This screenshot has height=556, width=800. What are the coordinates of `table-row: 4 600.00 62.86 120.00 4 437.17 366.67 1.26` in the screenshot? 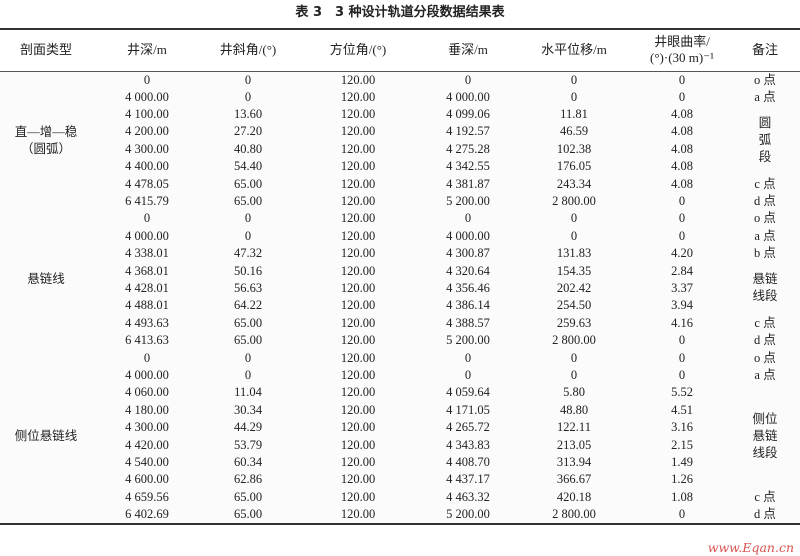 It's located at (400, 479).